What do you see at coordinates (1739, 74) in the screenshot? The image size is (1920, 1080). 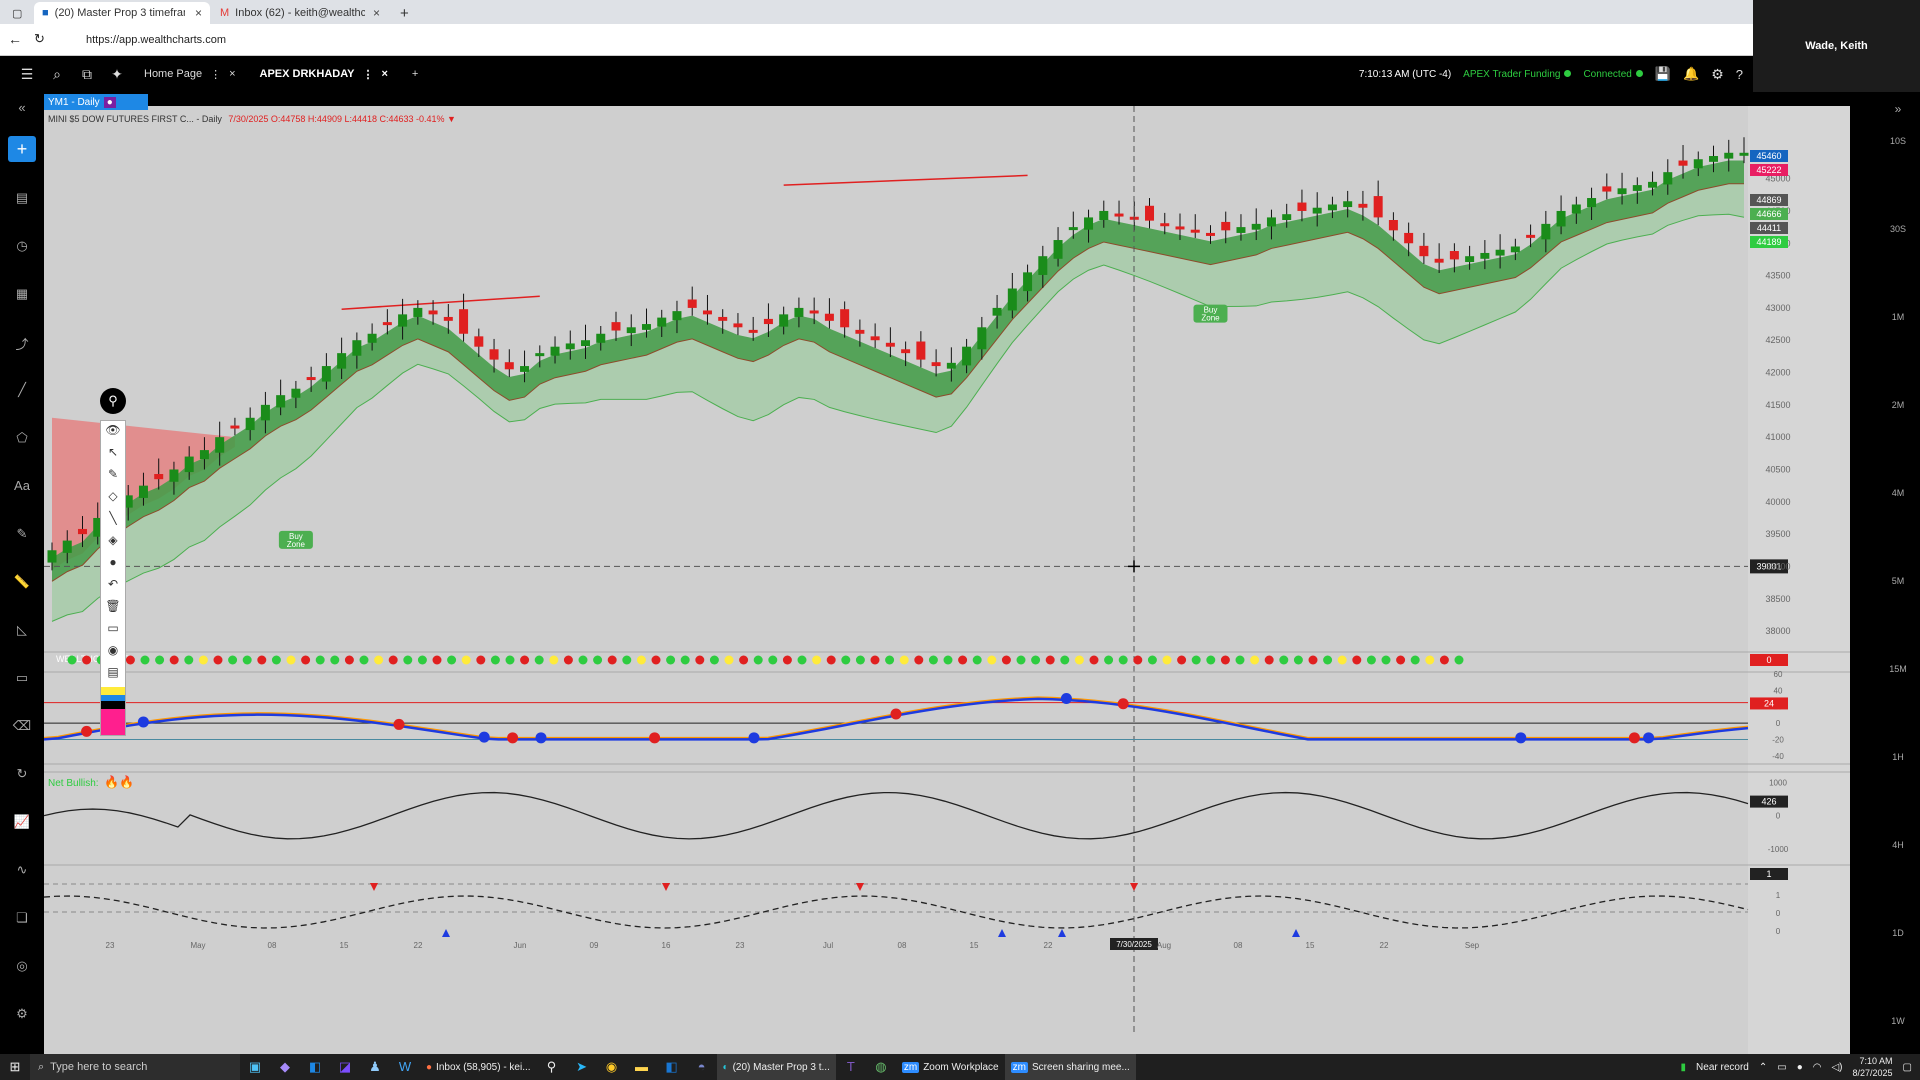 I see `help-icon: ?` at bounding box center [1739, 74].